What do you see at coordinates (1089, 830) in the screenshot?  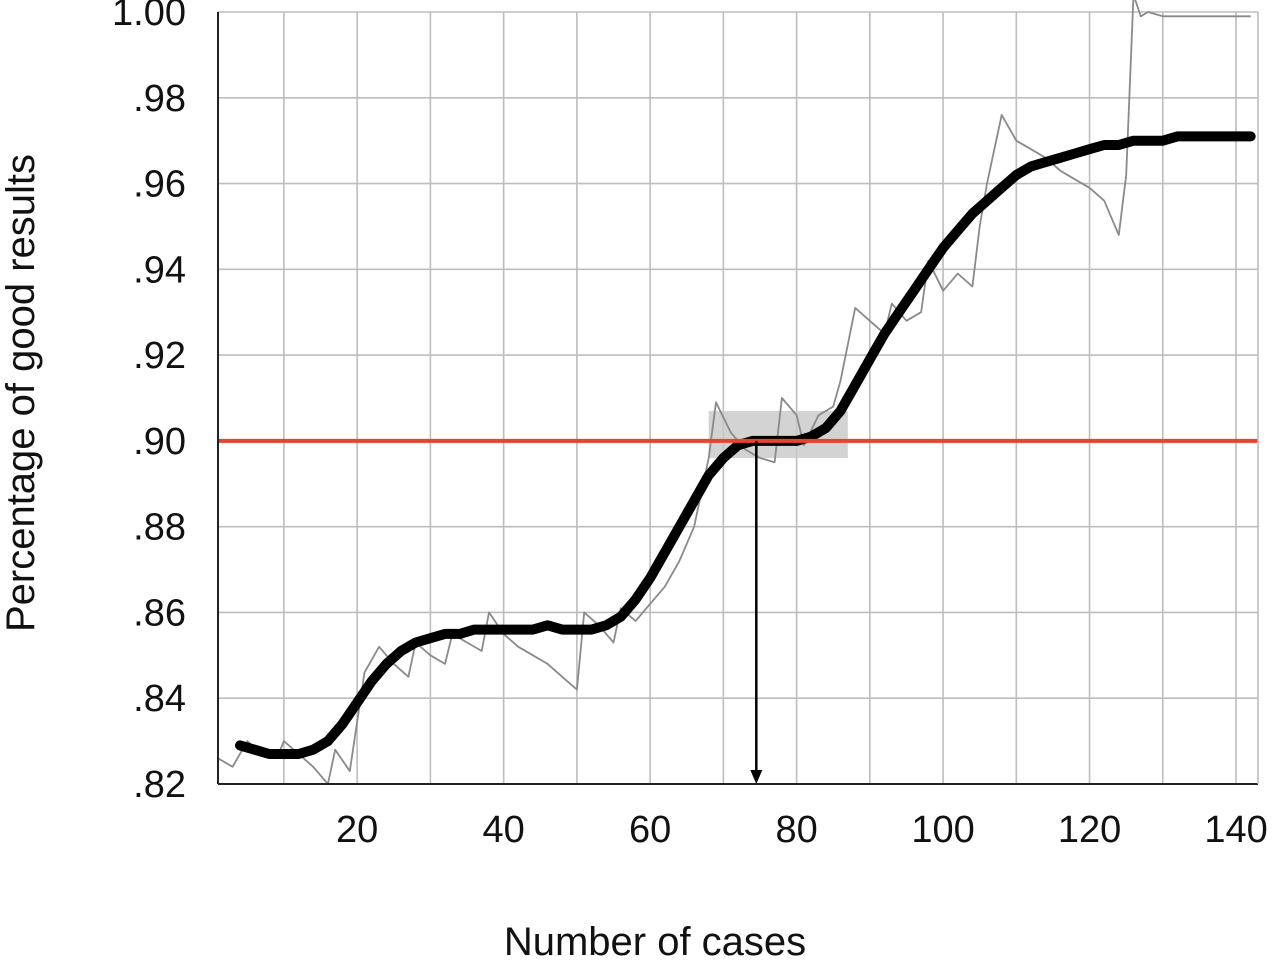 I see `x-tick-label: 120` at bounding box center [1089, 830].